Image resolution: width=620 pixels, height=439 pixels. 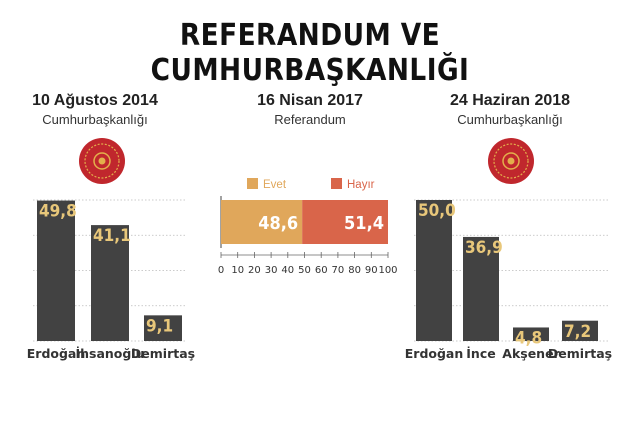 What do you see at coordinates (159, 326) in the screenshot?
I see `data-label: 9,1` at bounding box center [159, 326].